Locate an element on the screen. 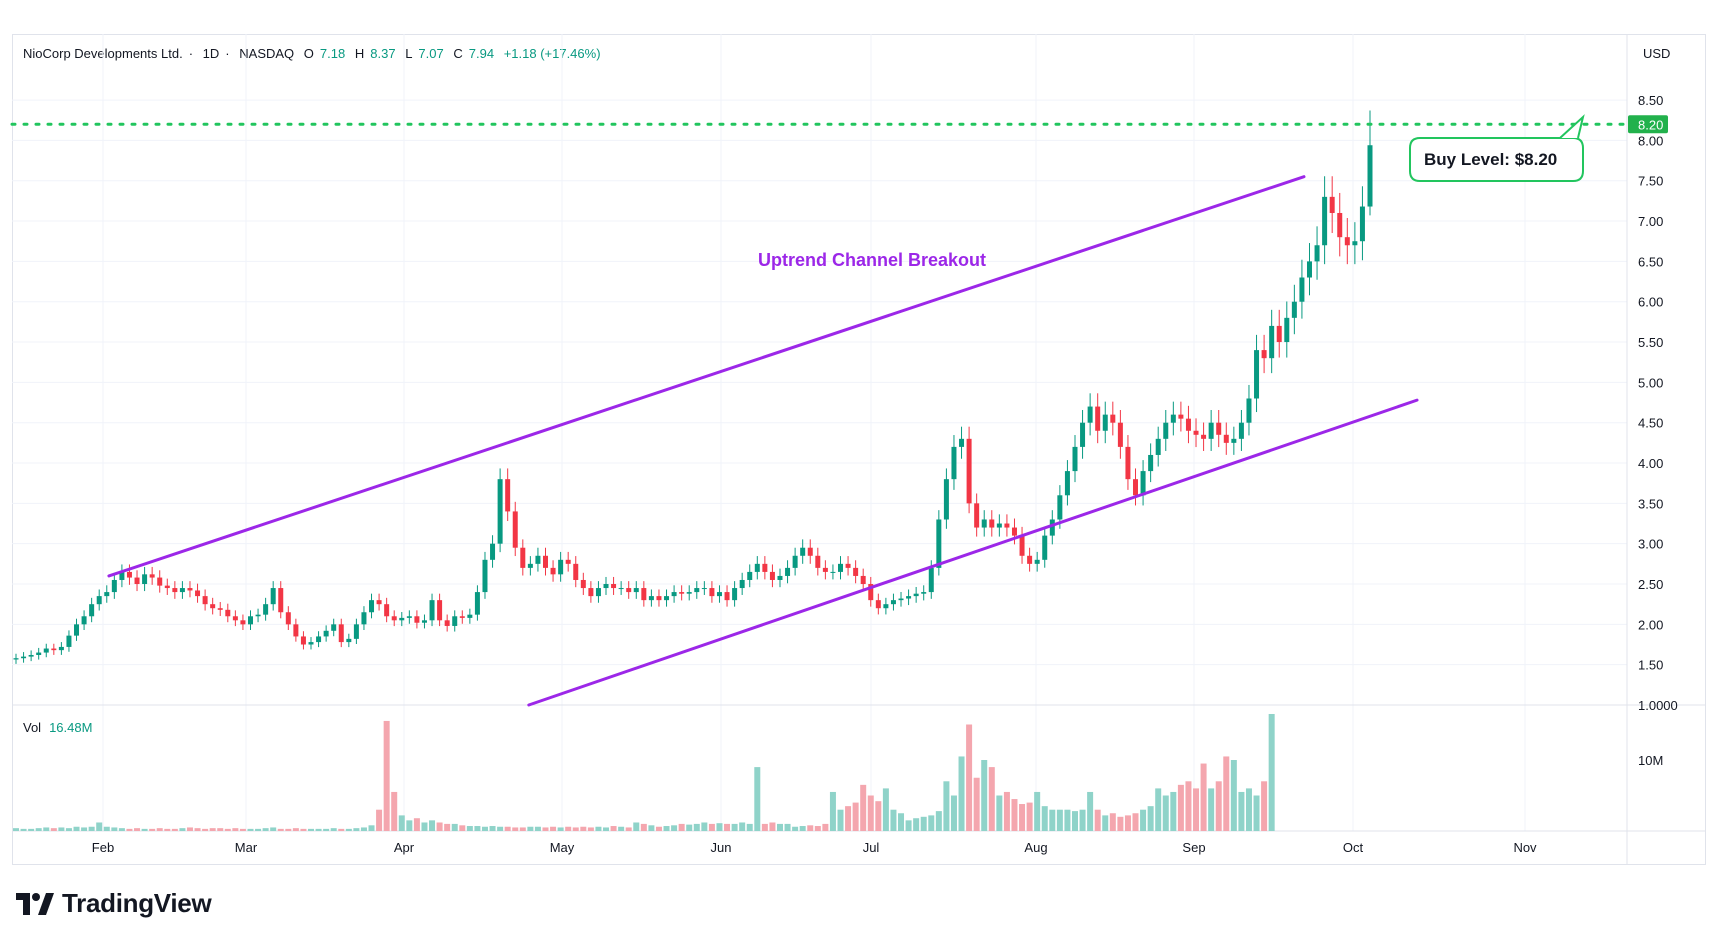 Image resolution: width=1717 pixels, height=938 pixels. price-tick-label: 8.50 is located at coordinates (1650, 100).